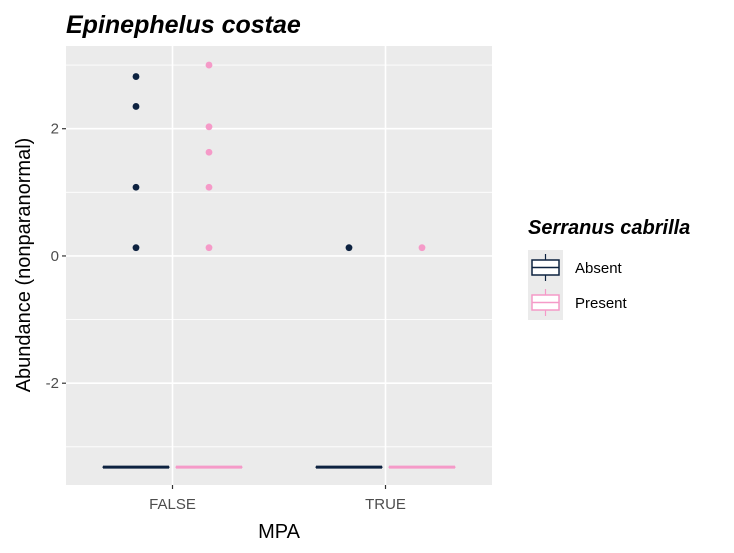  Describe the element at coordinates (24, 265) in the screenshot. I see `y-axis-title: Abundance (nonparanormal)` at that location.